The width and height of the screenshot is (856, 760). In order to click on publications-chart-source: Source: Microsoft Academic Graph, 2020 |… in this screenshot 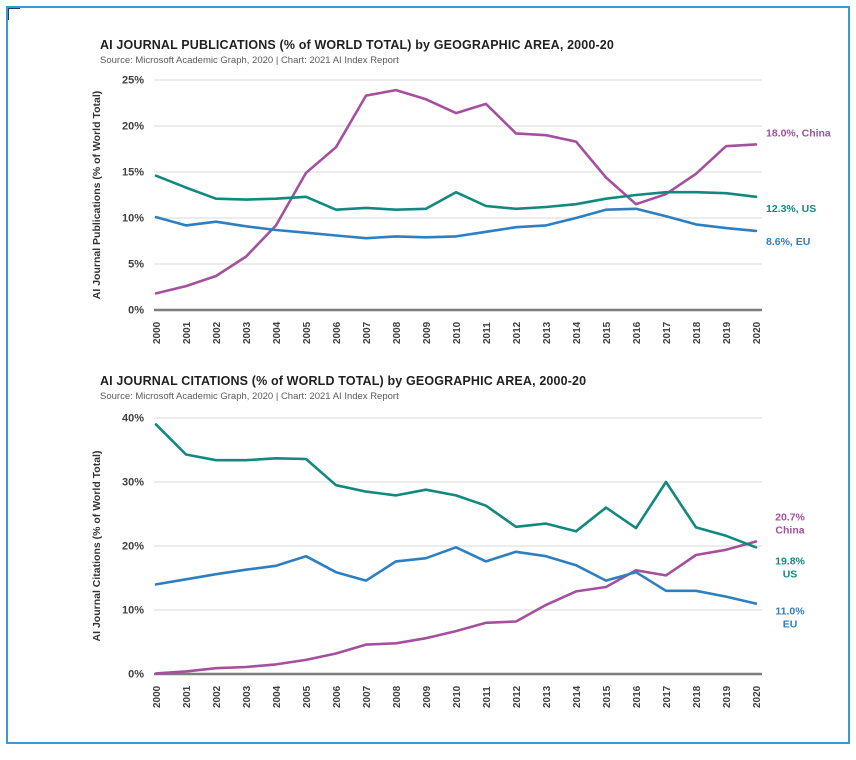, I will do `click(249, 60)`.